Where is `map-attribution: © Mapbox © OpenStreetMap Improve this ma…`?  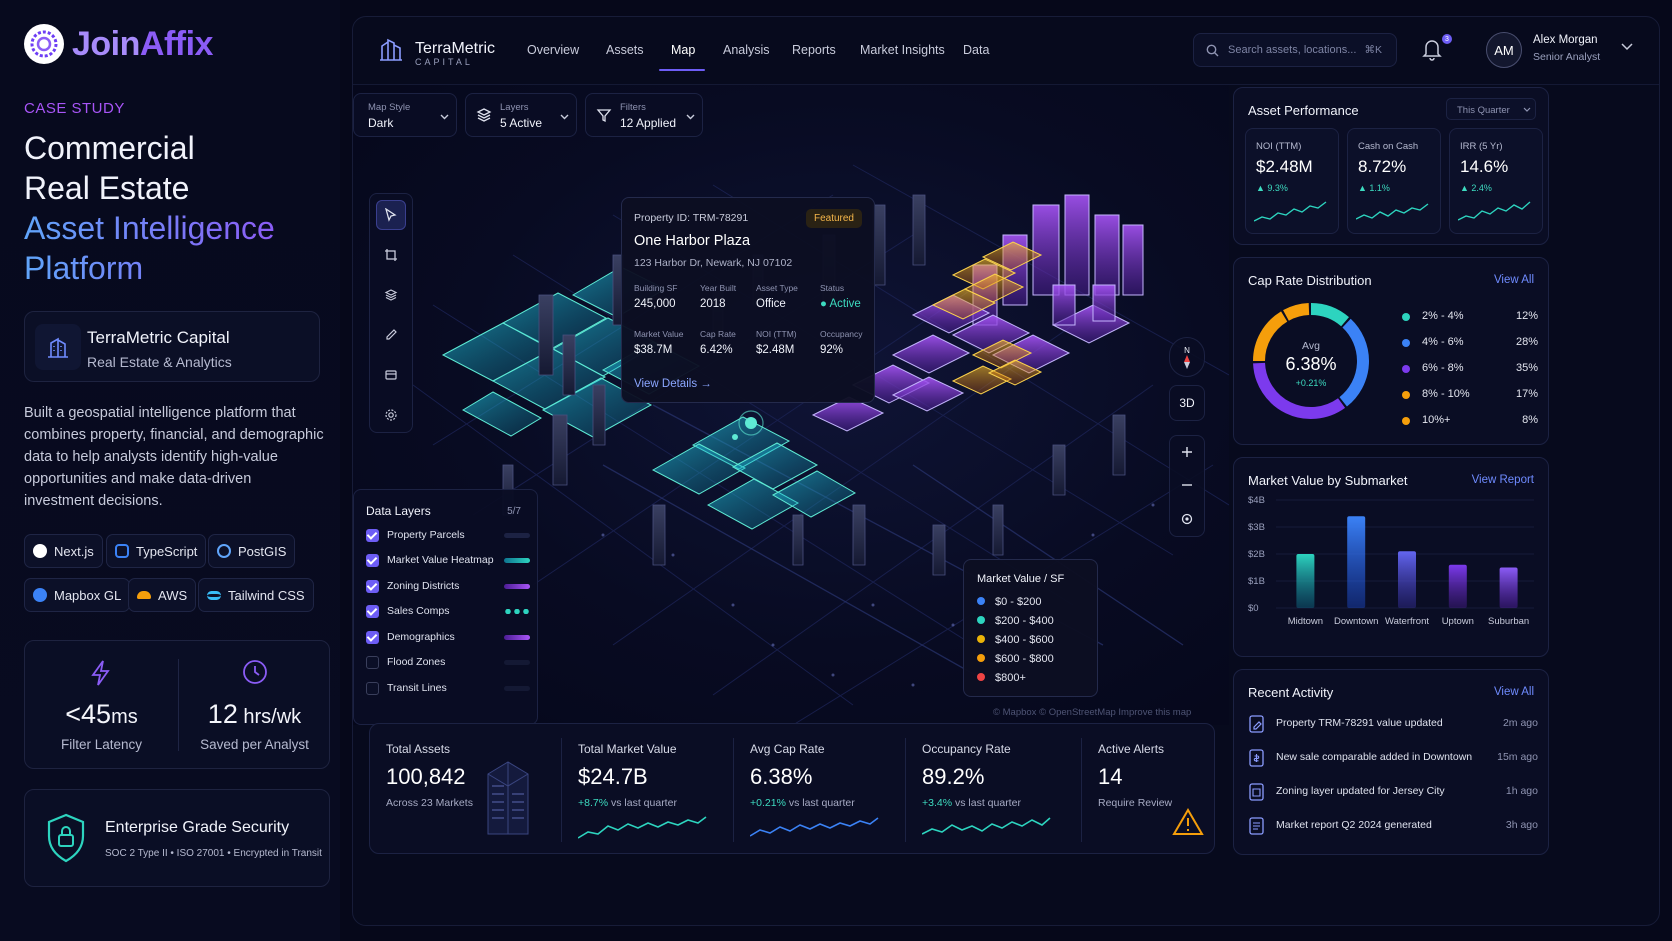
map-attribution: © Mapbox © OpenStreetMap Improve this ma… is located at coordinates (1092, 712).